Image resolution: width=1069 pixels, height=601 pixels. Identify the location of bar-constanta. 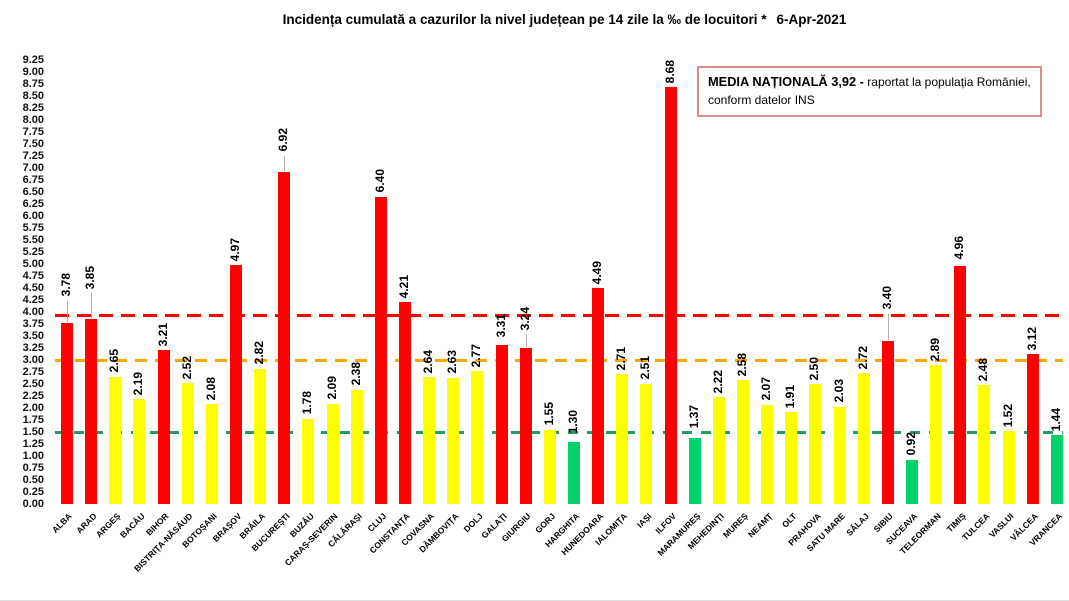
(405, 402).